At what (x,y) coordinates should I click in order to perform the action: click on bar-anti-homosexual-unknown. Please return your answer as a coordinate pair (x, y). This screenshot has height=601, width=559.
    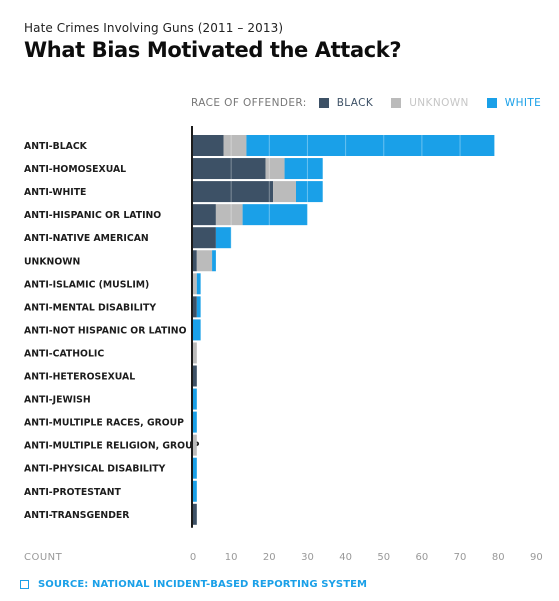
    Looking at the image, I should click on (275, 169).